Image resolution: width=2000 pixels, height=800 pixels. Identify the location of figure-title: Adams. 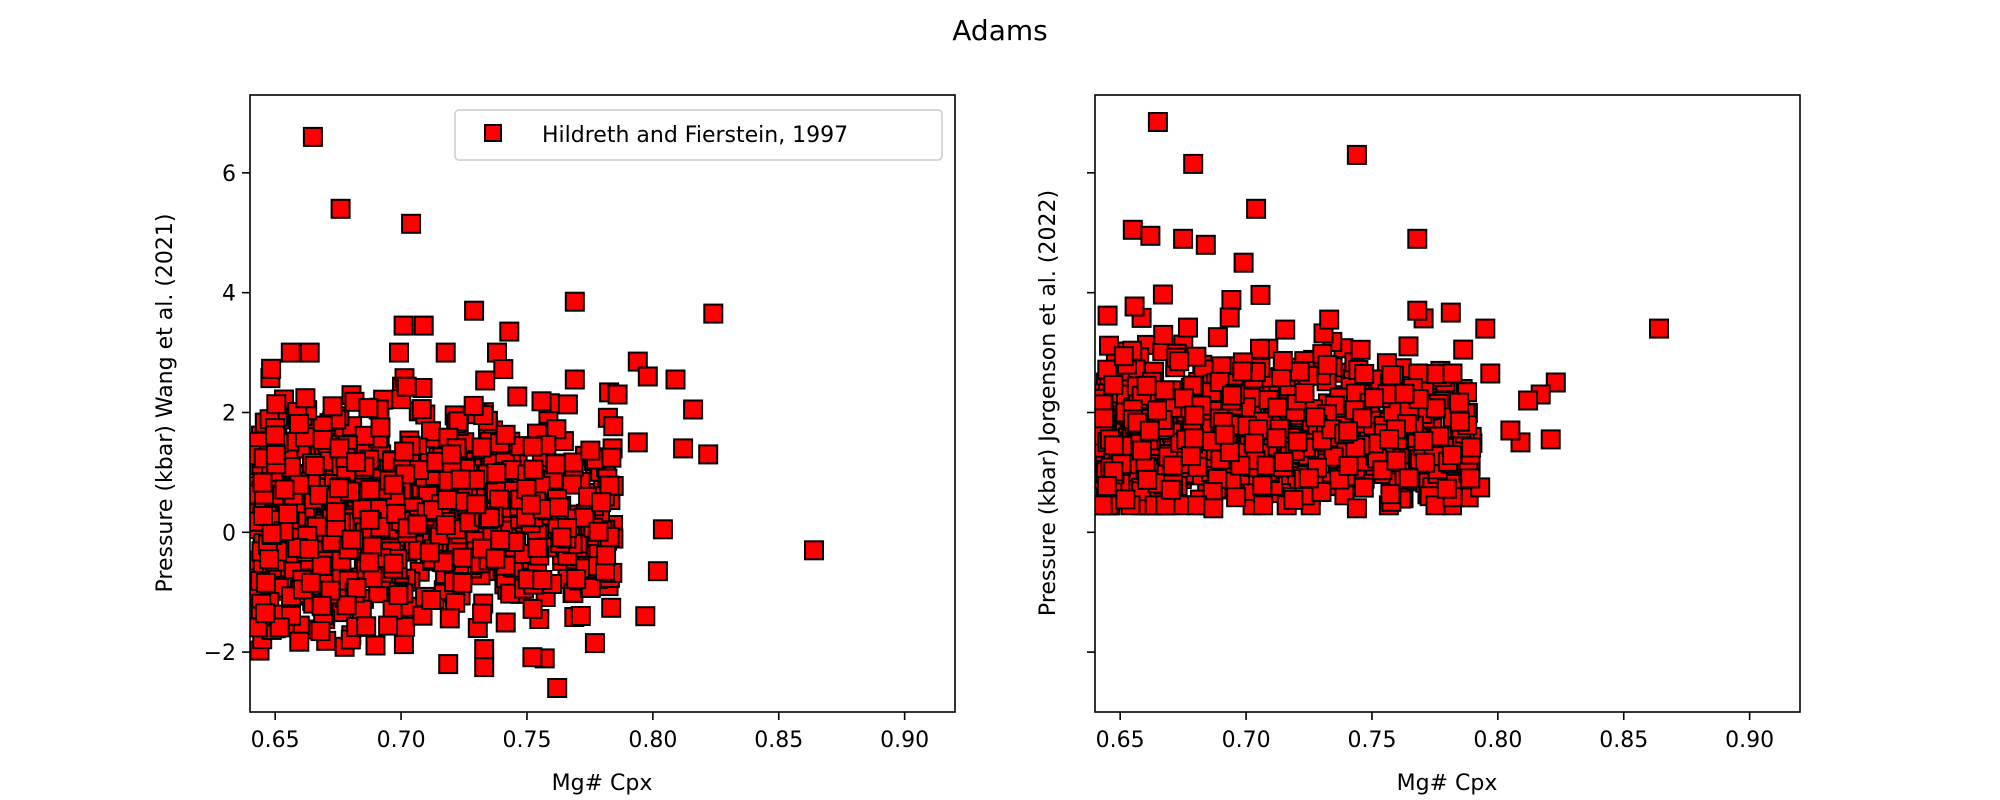
(999, 30).